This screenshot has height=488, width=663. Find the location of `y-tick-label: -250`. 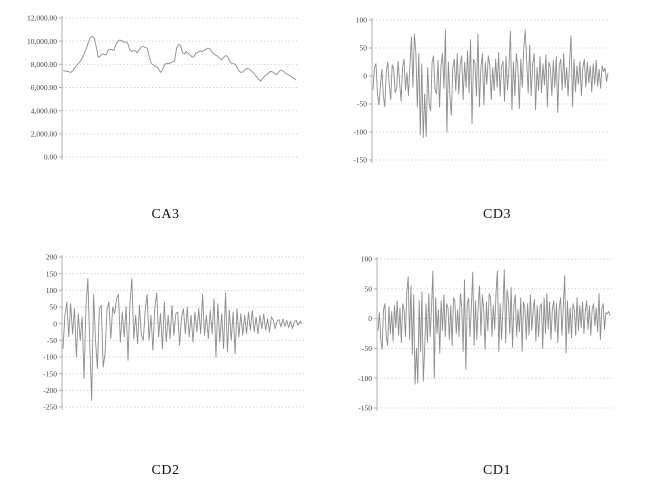

y-tick-label: -250 is located at coordinates (50, 407).